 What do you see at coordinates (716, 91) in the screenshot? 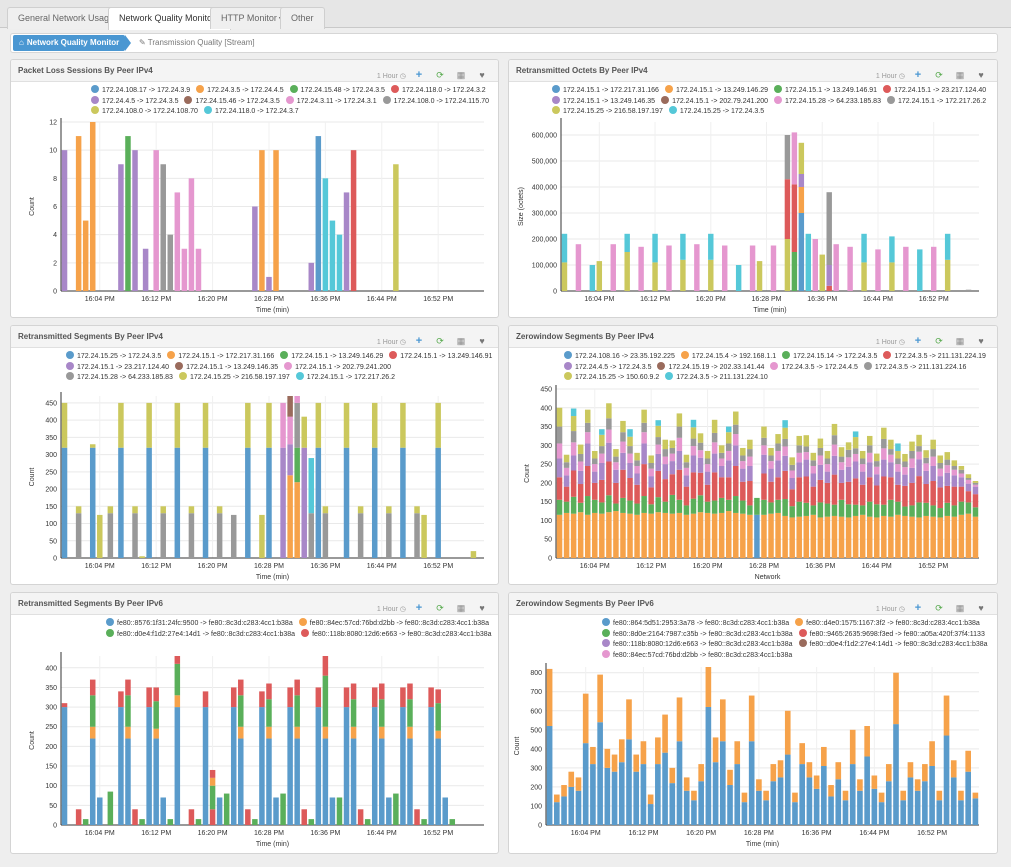
I see `legend-item: 172.24.15.1 -> 13.249.146.29` at bounding box center [716, 91].